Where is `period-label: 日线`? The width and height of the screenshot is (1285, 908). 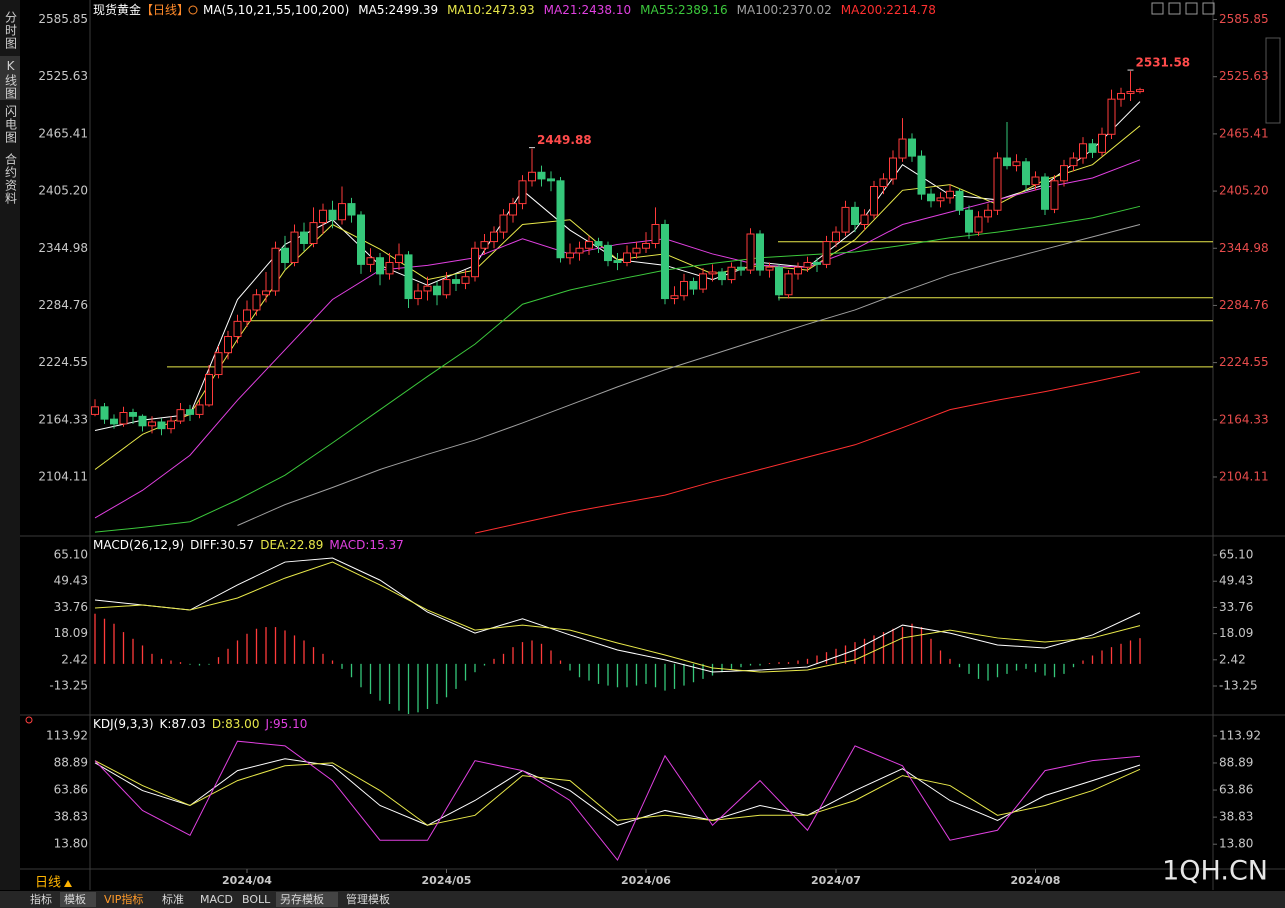 period-label: 日线 is located at coordinates (48, 883).